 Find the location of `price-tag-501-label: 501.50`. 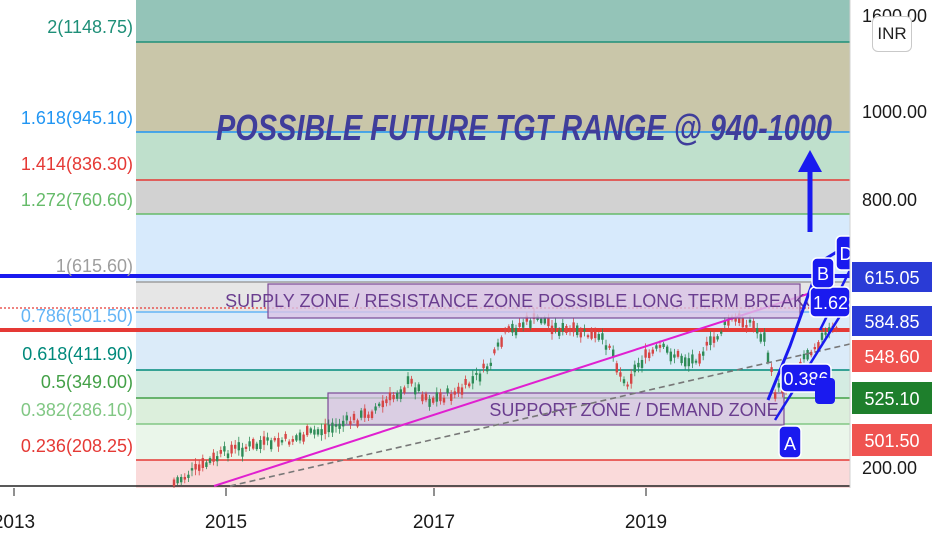

price-tag-501-label: 501.50 is located at coordinates (891, 441).